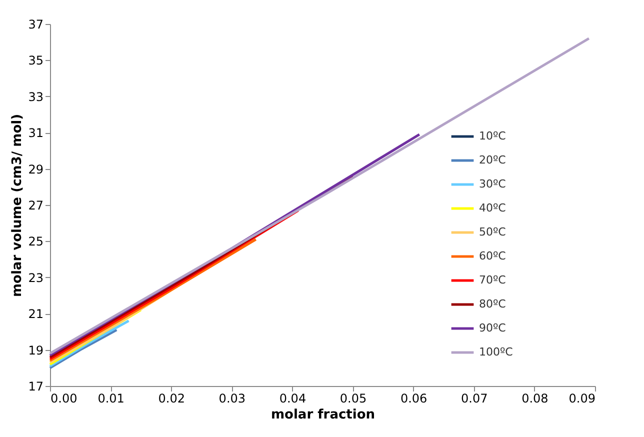 The height and width of the screenshot is (437, 644). What do you see at coordinates (36, 314) in the screenshot?
I see `y-tick-label: 21` at bounding box center [36, 314].